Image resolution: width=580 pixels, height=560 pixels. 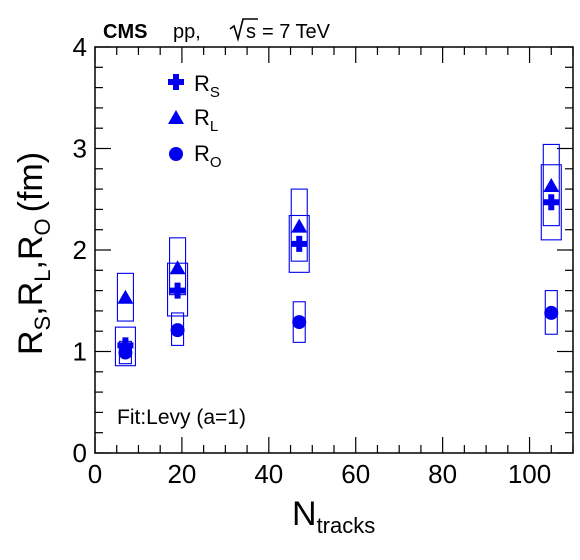 What do you see at coordinates (80, 47) in the screenshot?
I see `y-tick-label: 4` at bounding box center [80, 47].